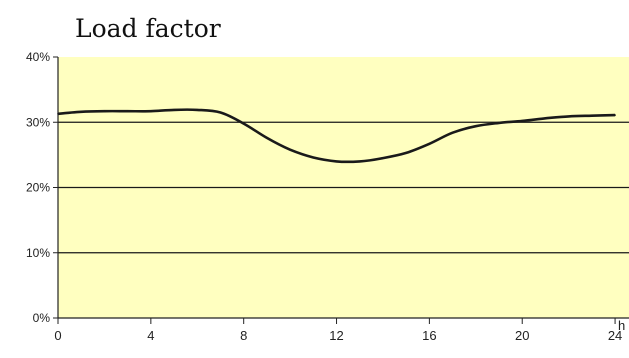 The image size is (629, 358). What do you see at coordinates (621, 325) in the screenshot?
I see `x-axis-label: h` at bounding box center [621, 325].